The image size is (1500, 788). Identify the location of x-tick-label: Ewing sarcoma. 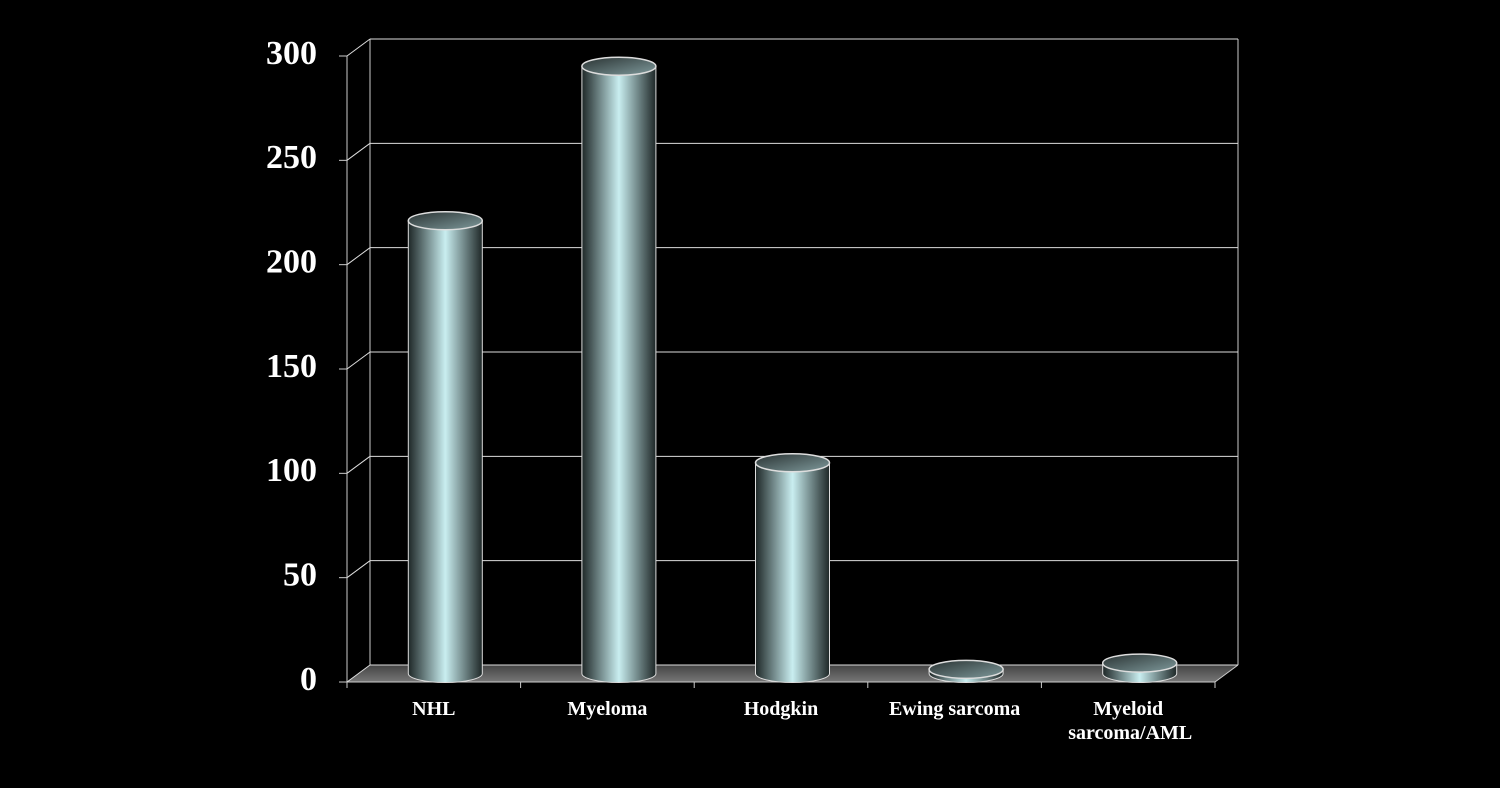
(954, 709).